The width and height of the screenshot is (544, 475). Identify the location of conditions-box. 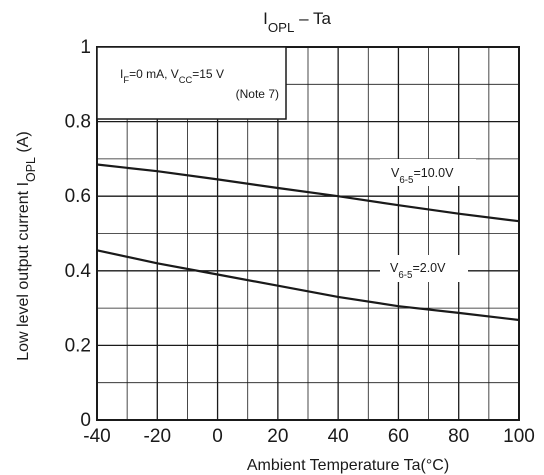
(191, 83).